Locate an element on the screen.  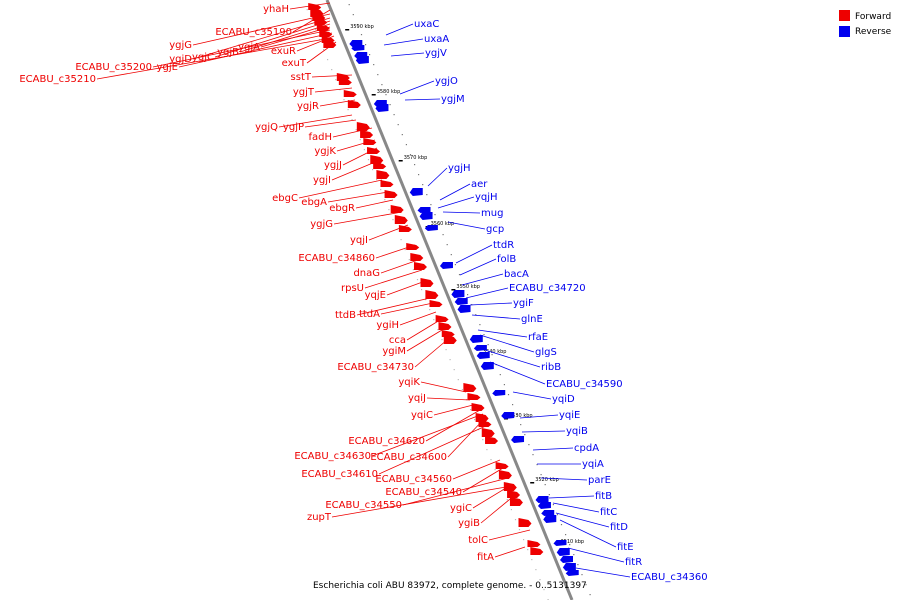
forward-gene-label: ygiH is located at coordinates (387, 325).